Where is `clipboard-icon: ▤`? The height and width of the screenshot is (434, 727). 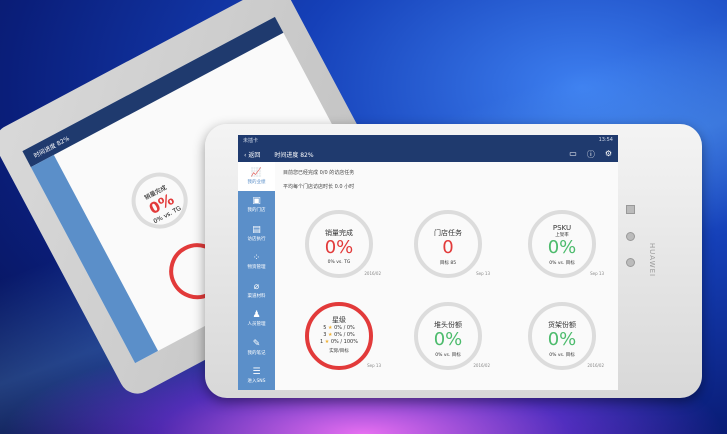 clipboard-icon: ▤ is located at coordinates (256, 229).